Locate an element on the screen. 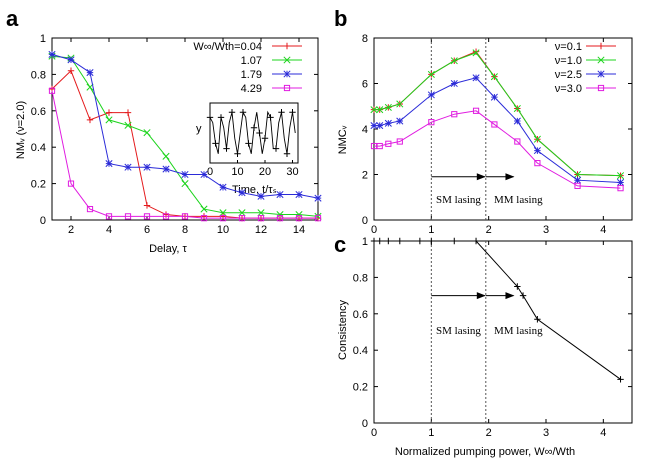 The width and height of the screenshot is (654, 461). panel-label-a: a is located at coordinates (12, 18).